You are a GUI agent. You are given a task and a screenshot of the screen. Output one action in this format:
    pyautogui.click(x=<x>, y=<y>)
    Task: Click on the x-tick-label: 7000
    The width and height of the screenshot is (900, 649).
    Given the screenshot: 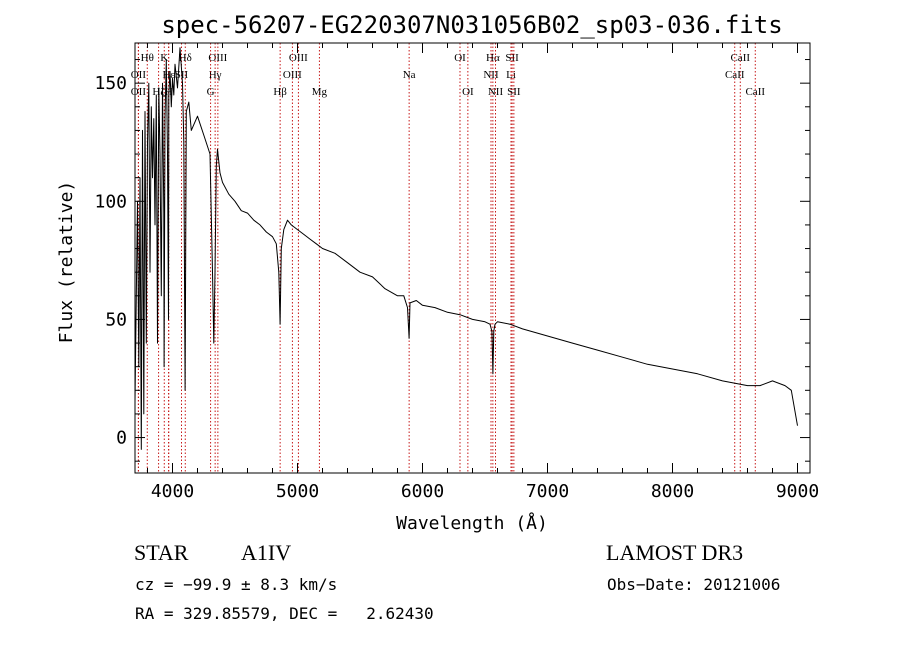 What is the action you would take?
    pyautogui.click(x=547, y=491)
    